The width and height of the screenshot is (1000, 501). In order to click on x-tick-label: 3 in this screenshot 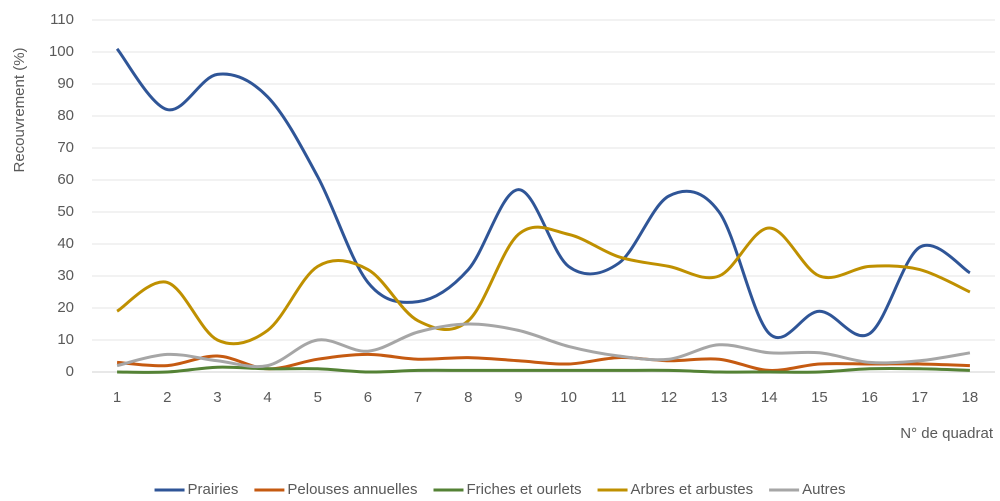, I will do `click(217, 397)`.